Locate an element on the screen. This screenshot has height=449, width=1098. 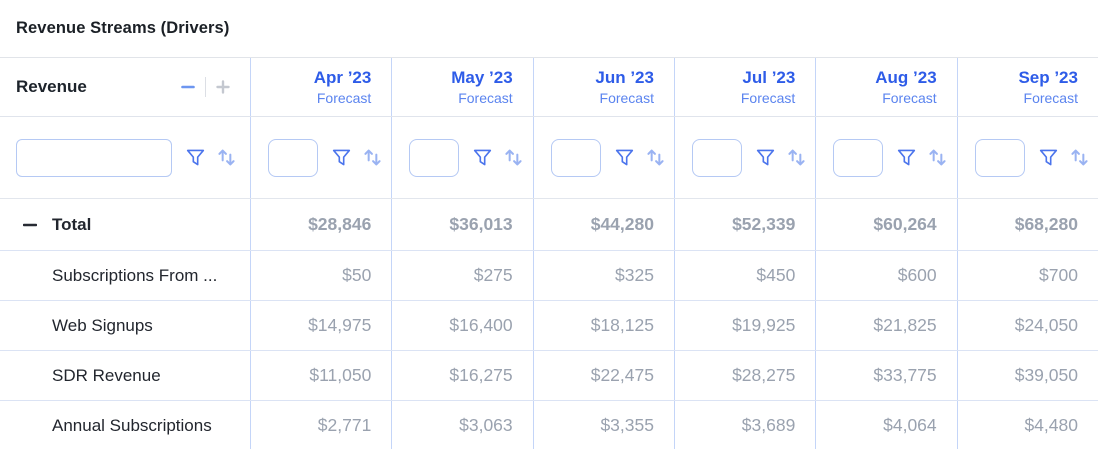
value-cell: $44,280 is located at coordinates (603, 224).